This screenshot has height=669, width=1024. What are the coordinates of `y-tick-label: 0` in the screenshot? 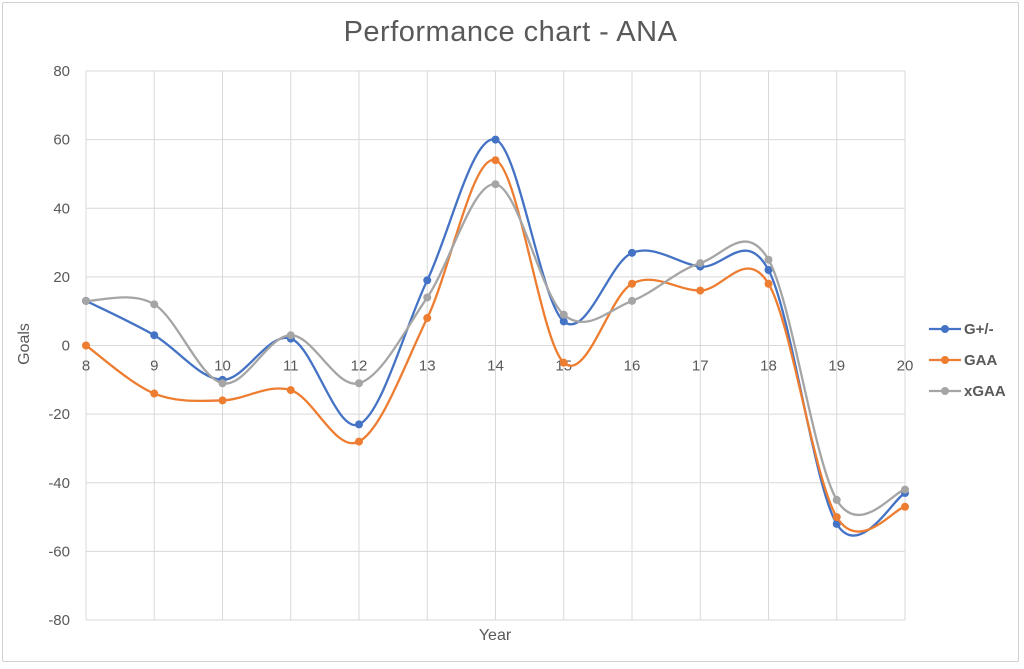 It's located at (66, 346).